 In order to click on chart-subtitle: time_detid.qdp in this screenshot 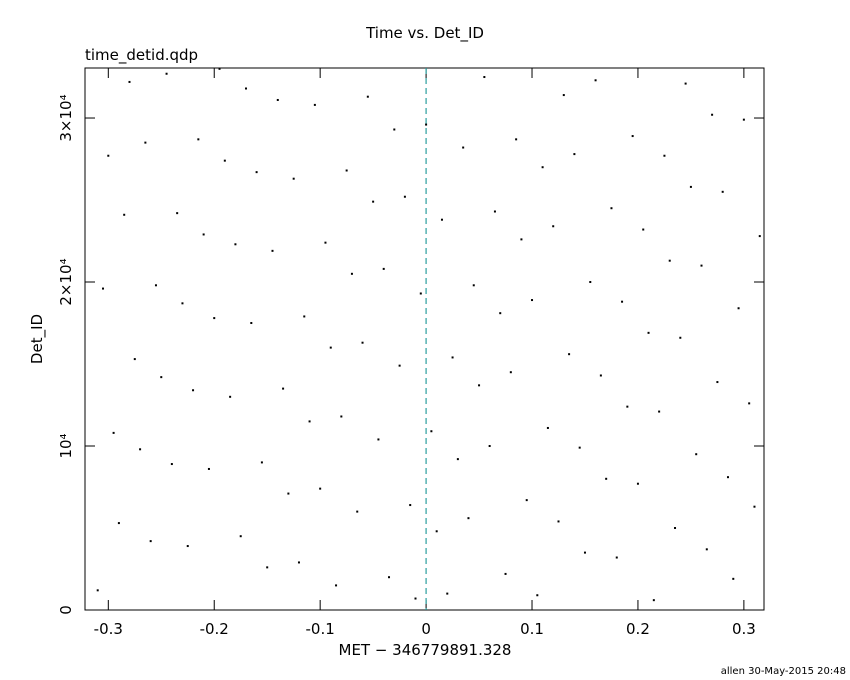, I will do `click(141, 55)`.